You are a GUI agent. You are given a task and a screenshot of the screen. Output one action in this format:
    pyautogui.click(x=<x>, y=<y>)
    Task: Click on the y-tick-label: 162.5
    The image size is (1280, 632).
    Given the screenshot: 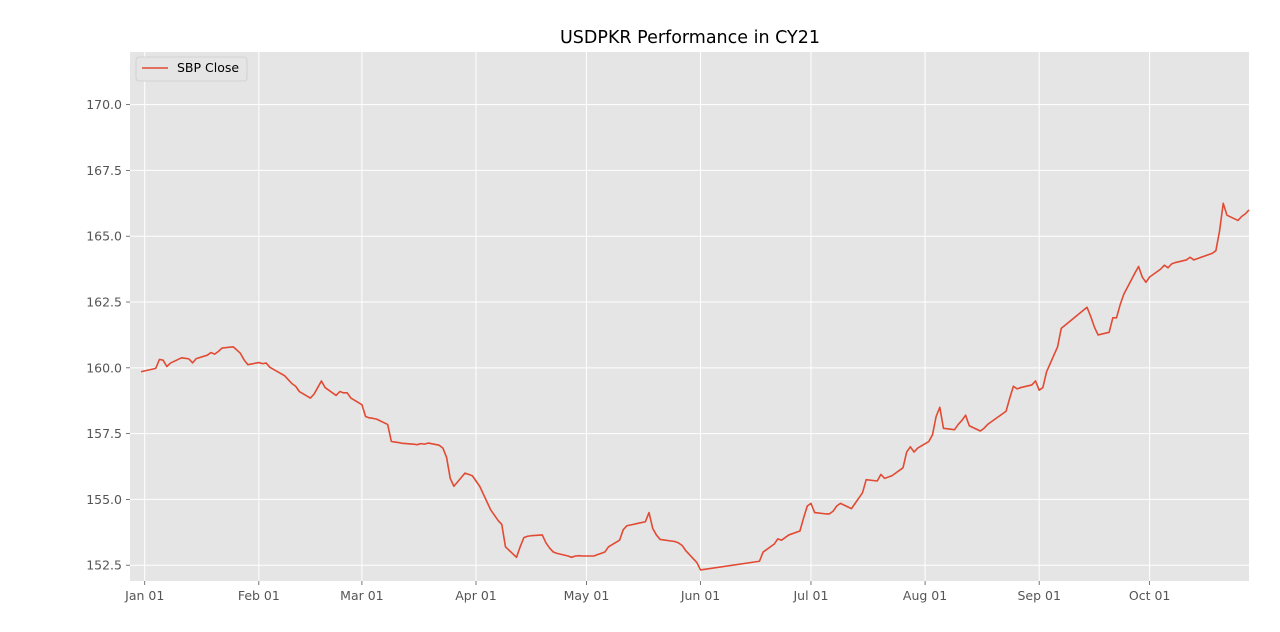 What is the action you would take?
    pyautogui.click(x=104, y=302)
    